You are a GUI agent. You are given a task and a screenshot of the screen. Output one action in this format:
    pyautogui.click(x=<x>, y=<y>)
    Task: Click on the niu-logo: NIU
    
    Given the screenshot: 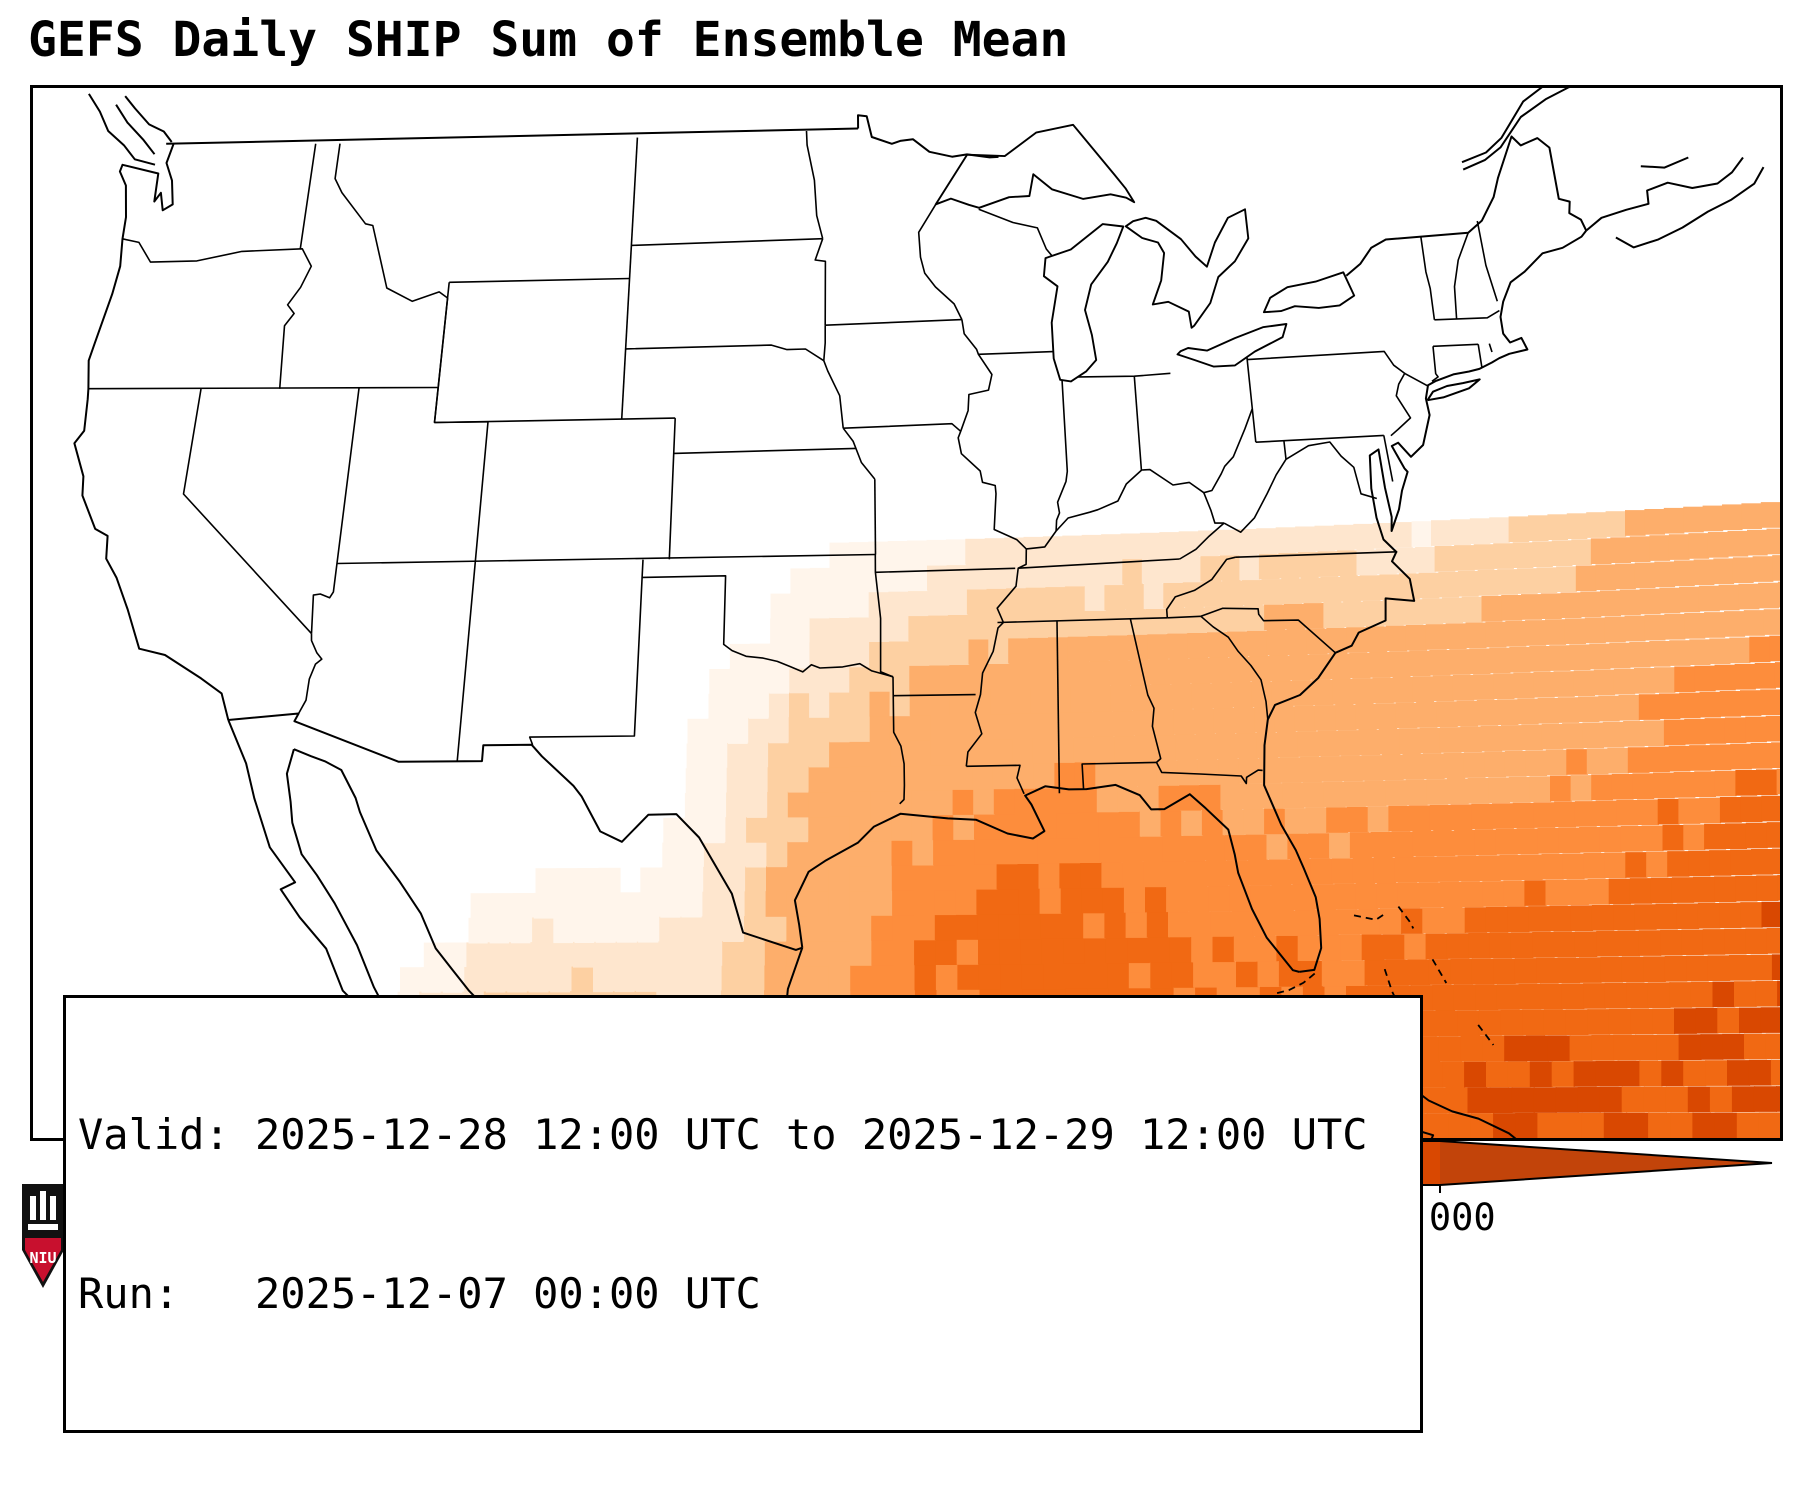 What is the action you would take?
    pyautogui.click(x=43, y=1239)
    